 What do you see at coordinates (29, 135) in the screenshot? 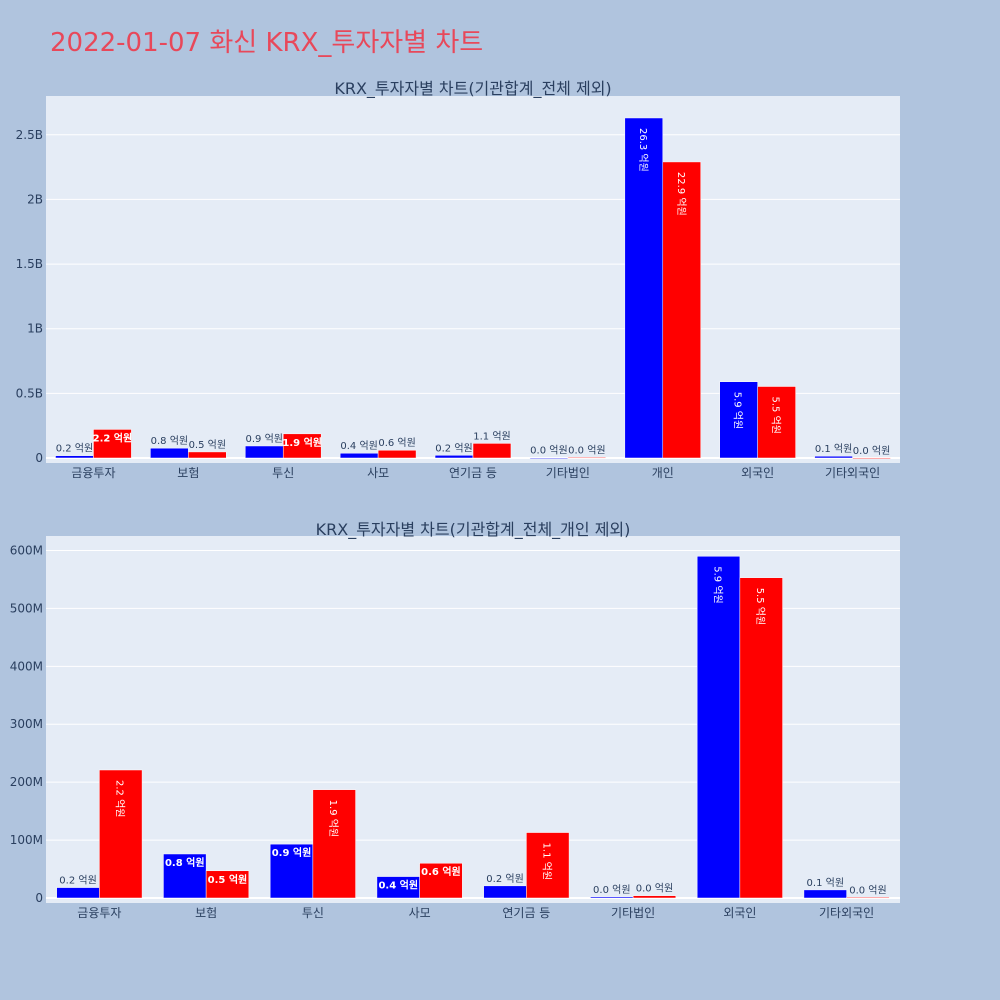
I see `y-tick-label: 2.5B` at bounding box center [29, 135].